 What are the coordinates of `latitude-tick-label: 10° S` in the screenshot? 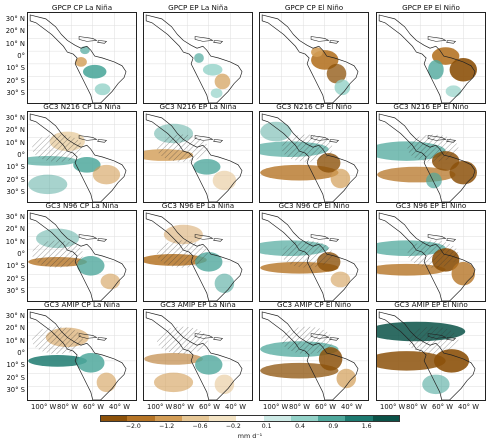 It's located at (15, 68).